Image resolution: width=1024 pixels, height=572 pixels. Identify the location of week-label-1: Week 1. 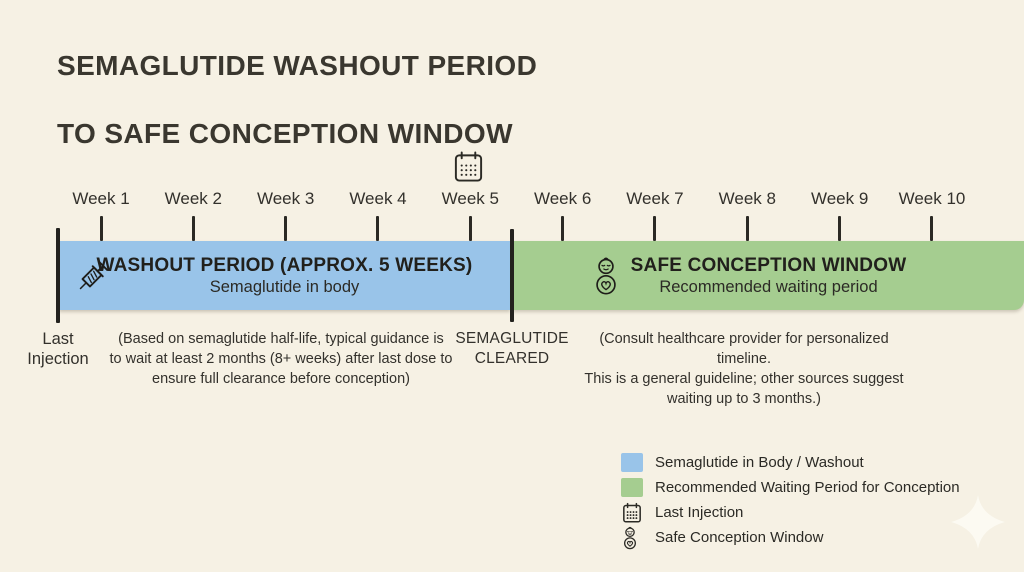
(101, 198).